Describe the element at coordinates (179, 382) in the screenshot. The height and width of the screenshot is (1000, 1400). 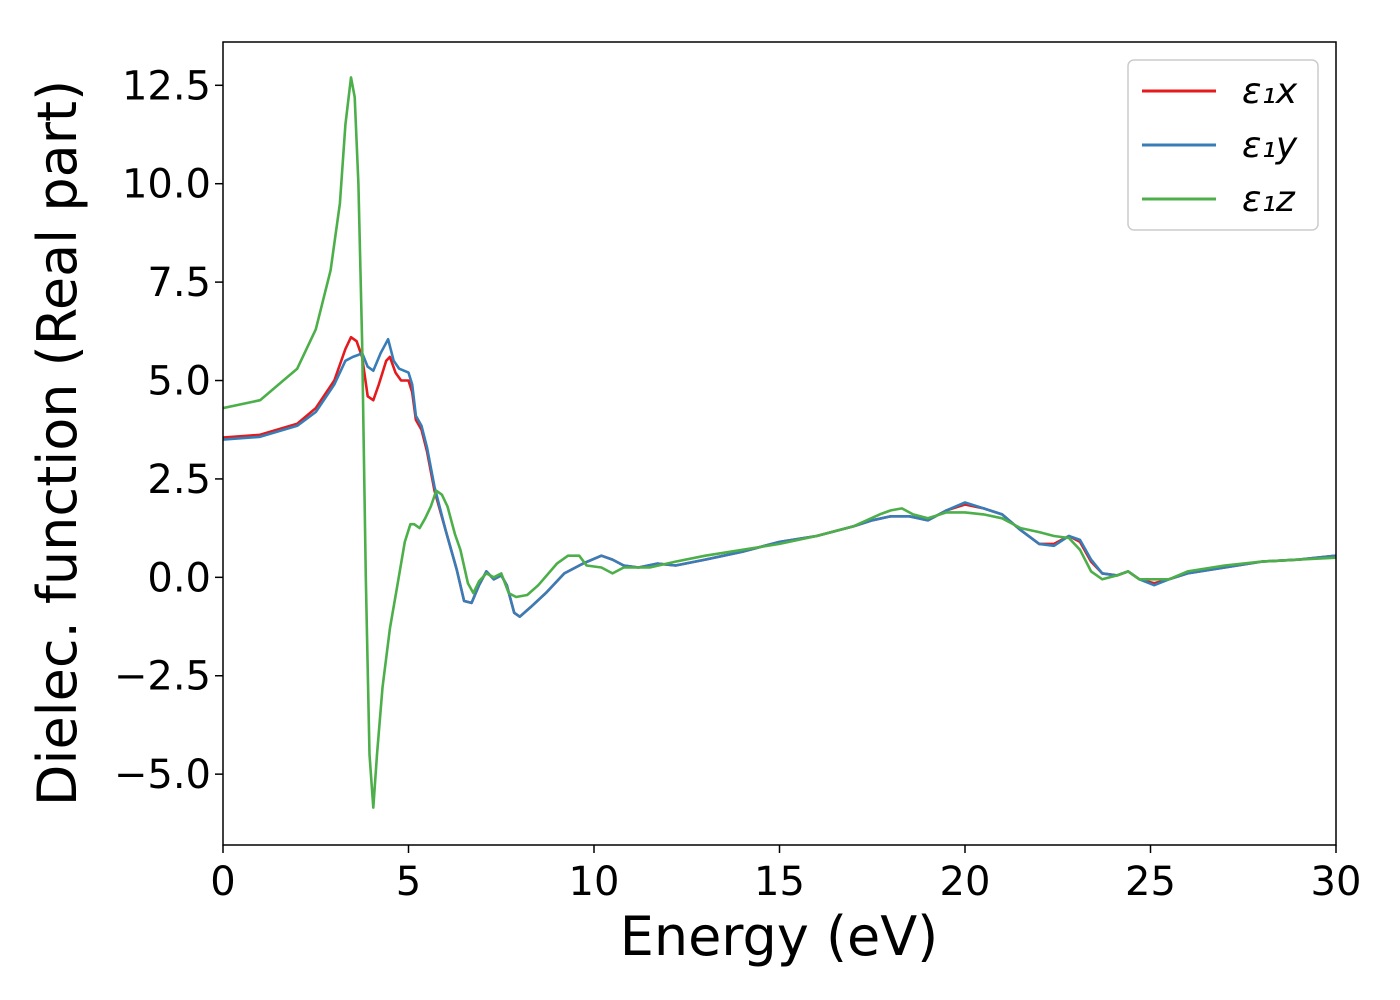
I see `y-tick-label: 5.0` at that location.